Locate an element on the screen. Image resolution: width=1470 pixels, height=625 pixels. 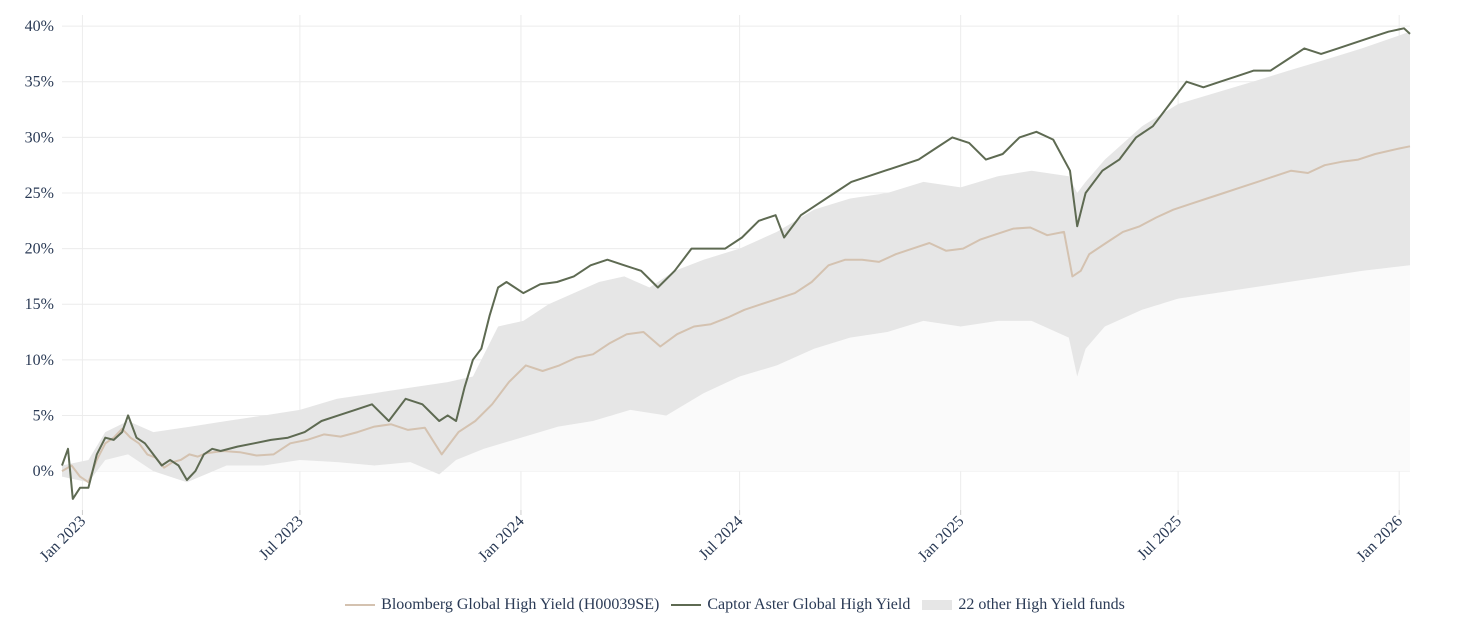
legend-label-other-funds: 22 other High Yield funds is located at coordinates (1041, 604).